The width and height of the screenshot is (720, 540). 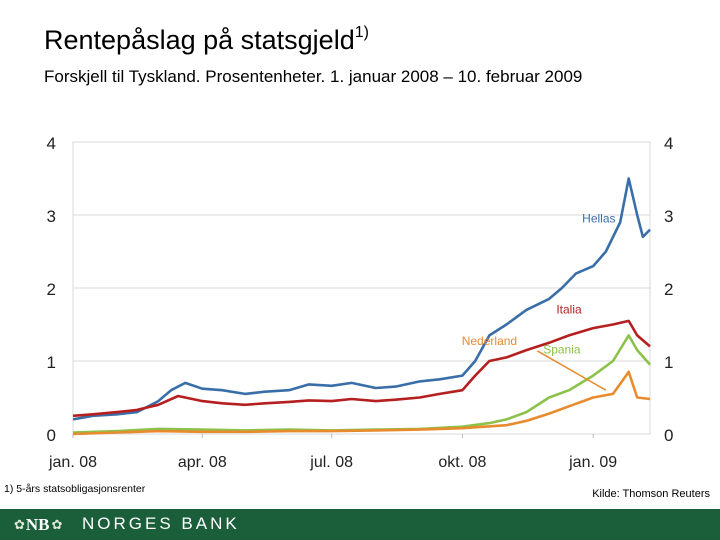 I want to click on x-tick-label: jan. 08, so click(x=72, y=462).